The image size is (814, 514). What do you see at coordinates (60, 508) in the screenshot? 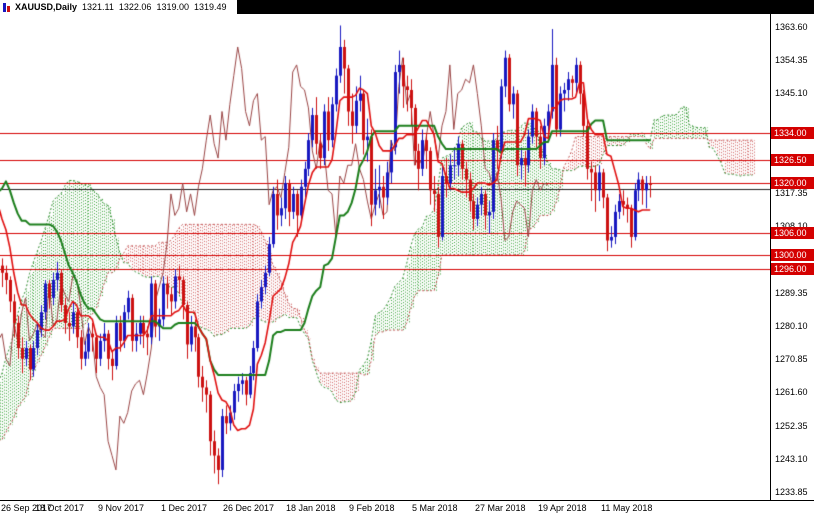
I see `date-tick-label: 18 Oct 2017` at bounding box center [60, 508].